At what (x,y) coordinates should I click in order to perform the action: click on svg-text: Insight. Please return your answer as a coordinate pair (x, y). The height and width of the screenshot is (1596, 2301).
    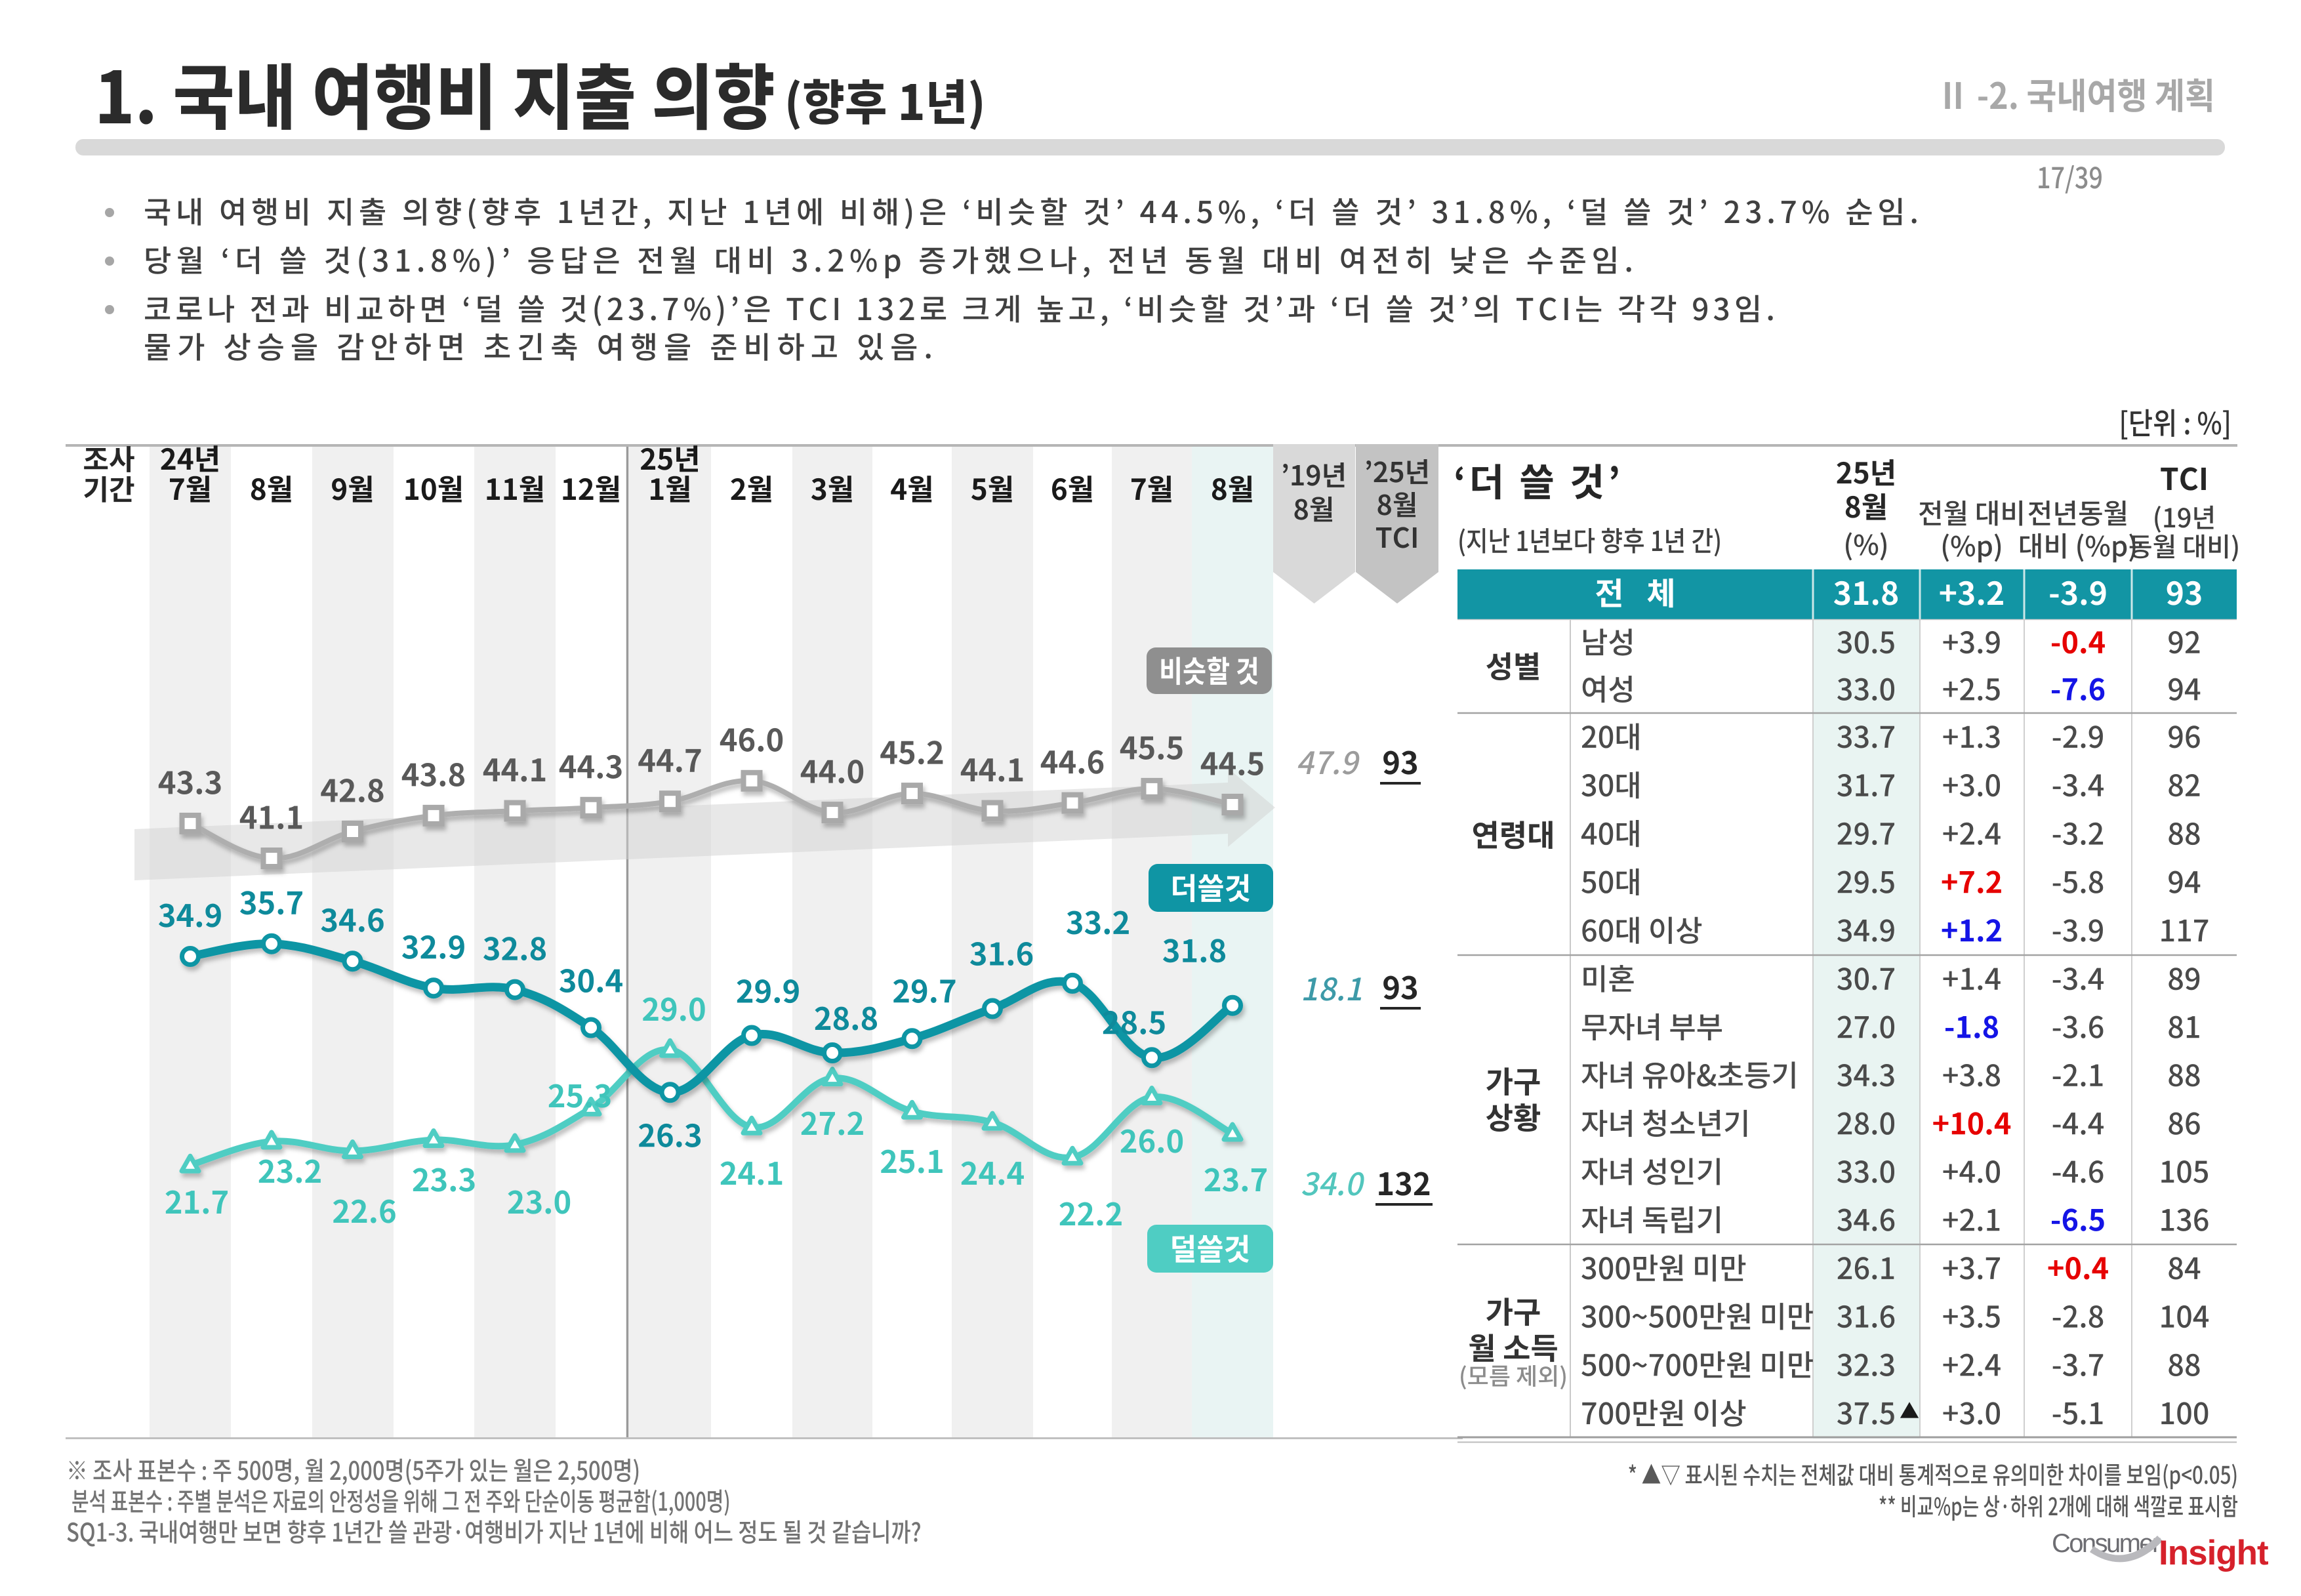
    Looking at the image, I should click on (2214, 1553).